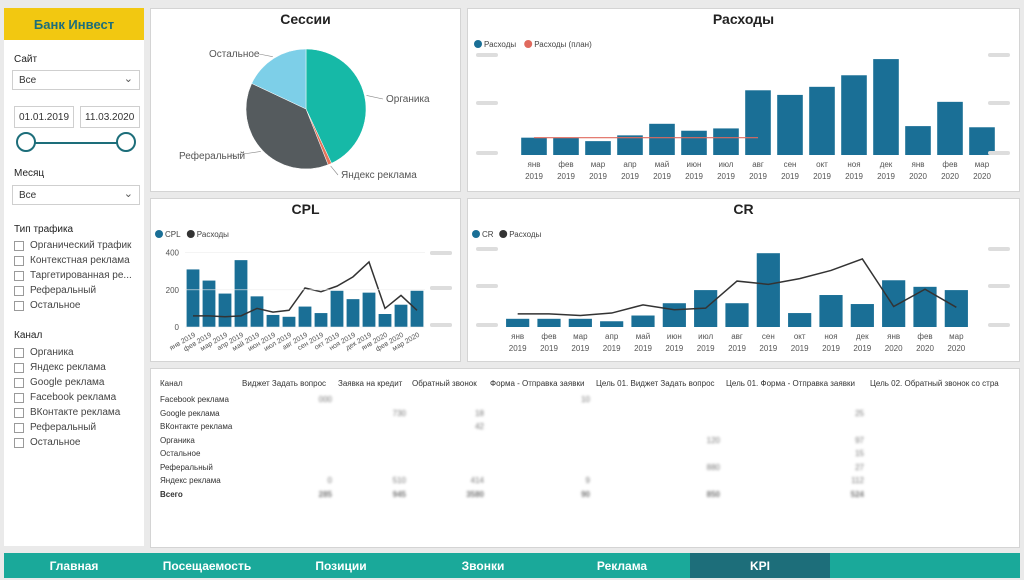 This screenshot has height=580, width=1024. I want to click on y-tick-label: 400, so click(173, 253).